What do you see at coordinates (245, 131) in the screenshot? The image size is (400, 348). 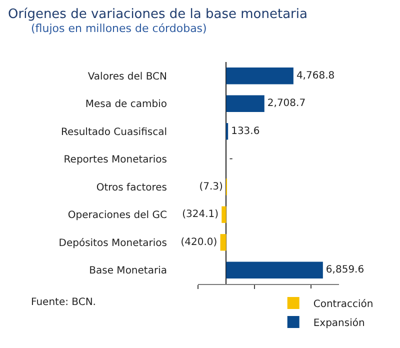 I see `data-label: 133.6` at bounding box center [245, 131].